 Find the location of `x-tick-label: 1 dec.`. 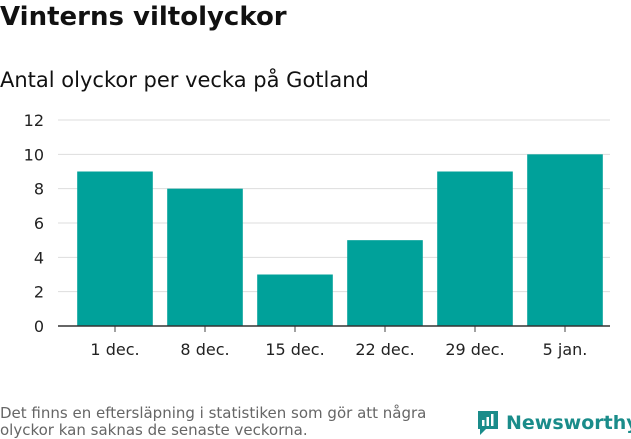

x-tick-label: 1 dec. is located at coordinates (114, 349).